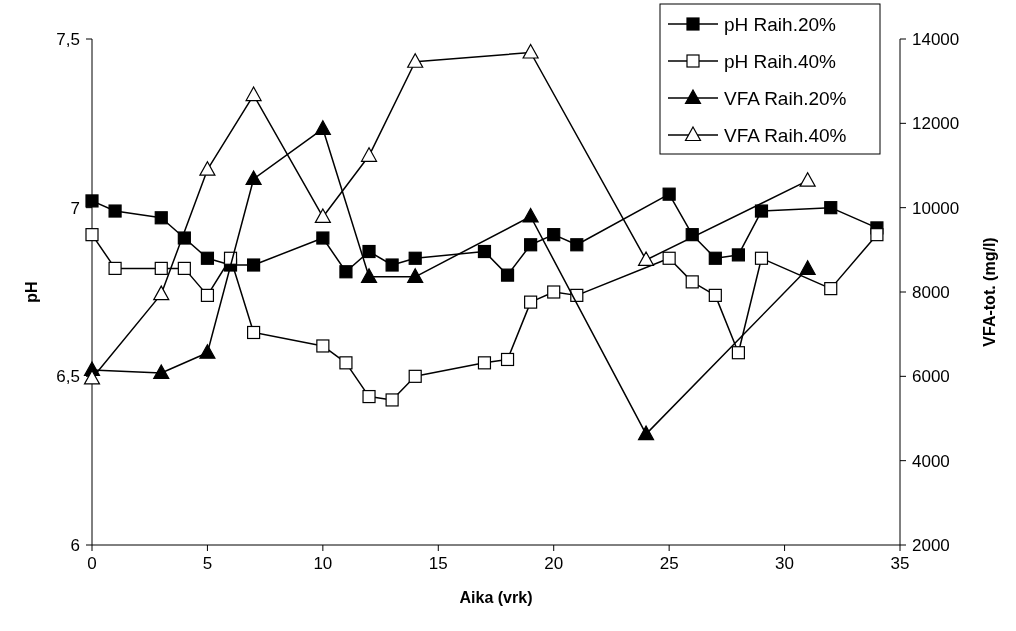 The width and height of the screenshot is (1016, 631). I want to click on x-tick-label: 30, so click(785, 563).